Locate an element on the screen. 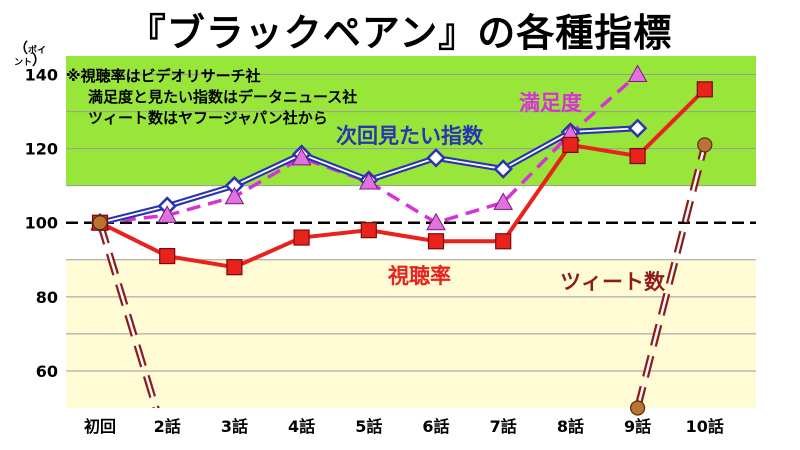 This screenshot has height=450, width=800. legend-want-to-watch: 次回見たい指数 is located at coordinates (409, 136).